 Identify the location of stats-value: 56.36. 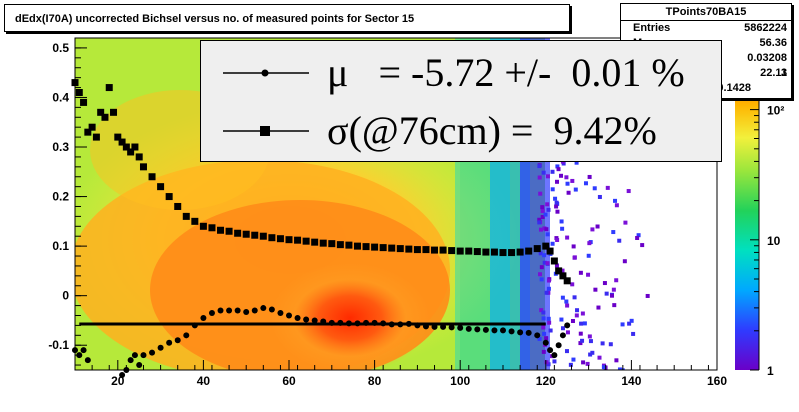
(773, 43).